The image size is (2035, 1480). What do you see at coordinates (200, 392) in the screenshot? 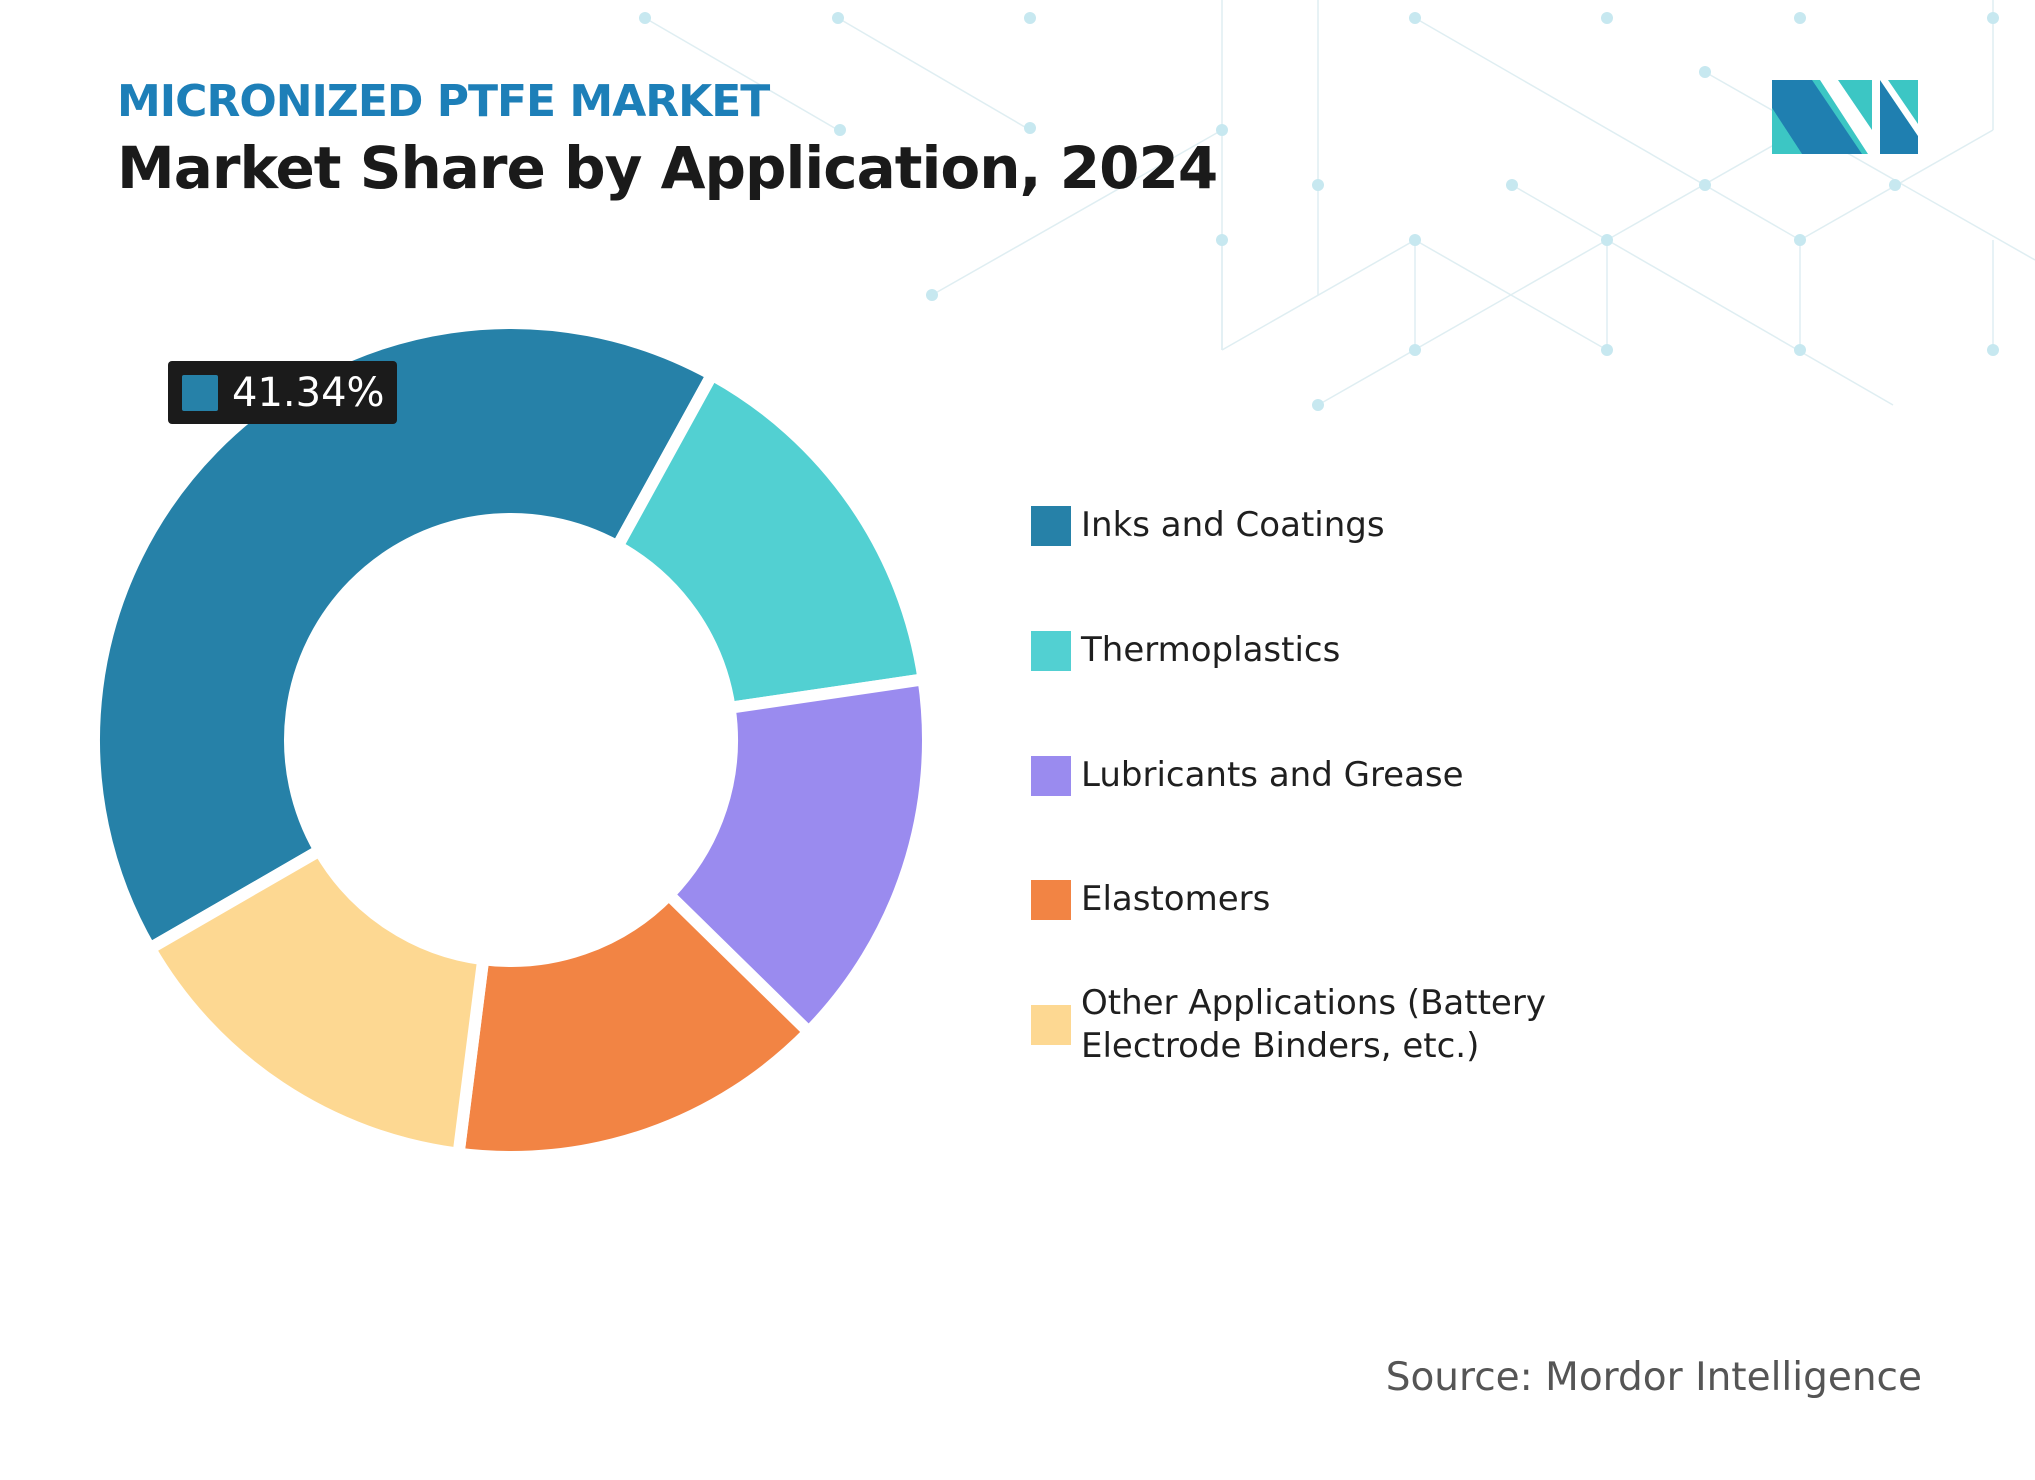
I see `callout-swatch` at bounding box center [200, 392].